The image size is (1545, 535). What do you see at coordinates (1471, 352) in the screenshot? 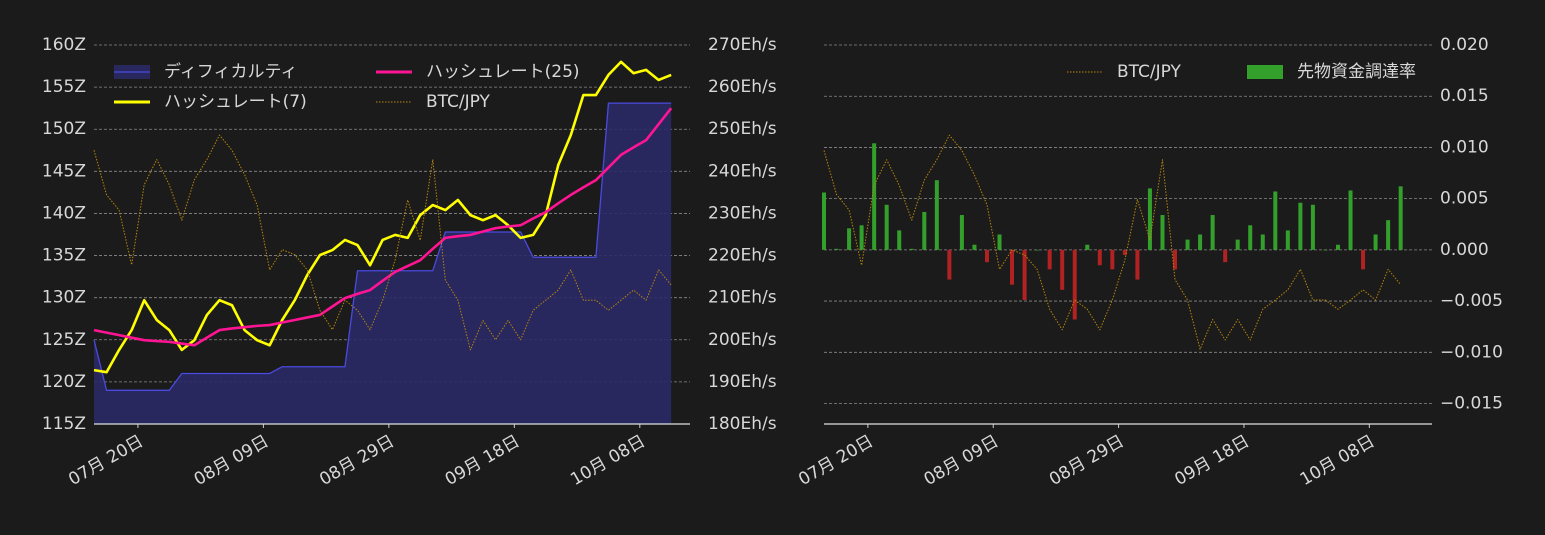
I see `y-tick-label: −0.010` at bounding box center [1471, 352].